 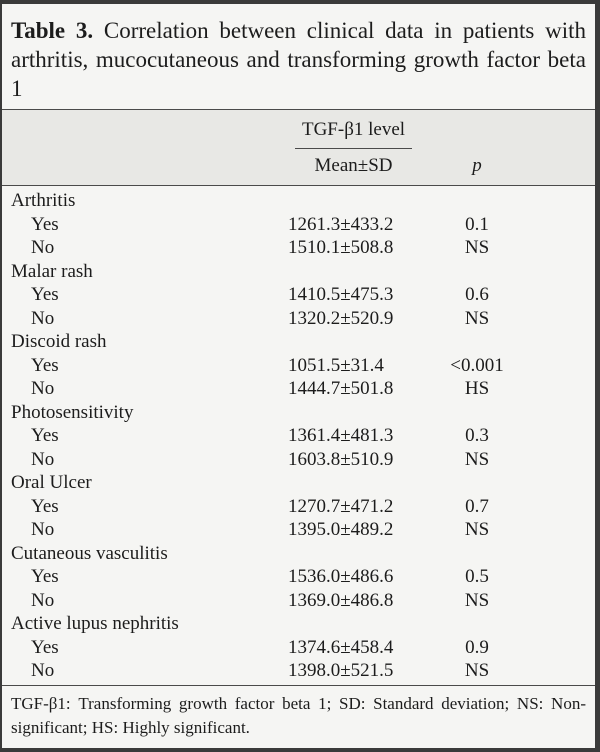 What do you see at coordinates (298, 413) in the screenshot?
I see `group-row: Photosensitivity` at bounding box center [298, 413].